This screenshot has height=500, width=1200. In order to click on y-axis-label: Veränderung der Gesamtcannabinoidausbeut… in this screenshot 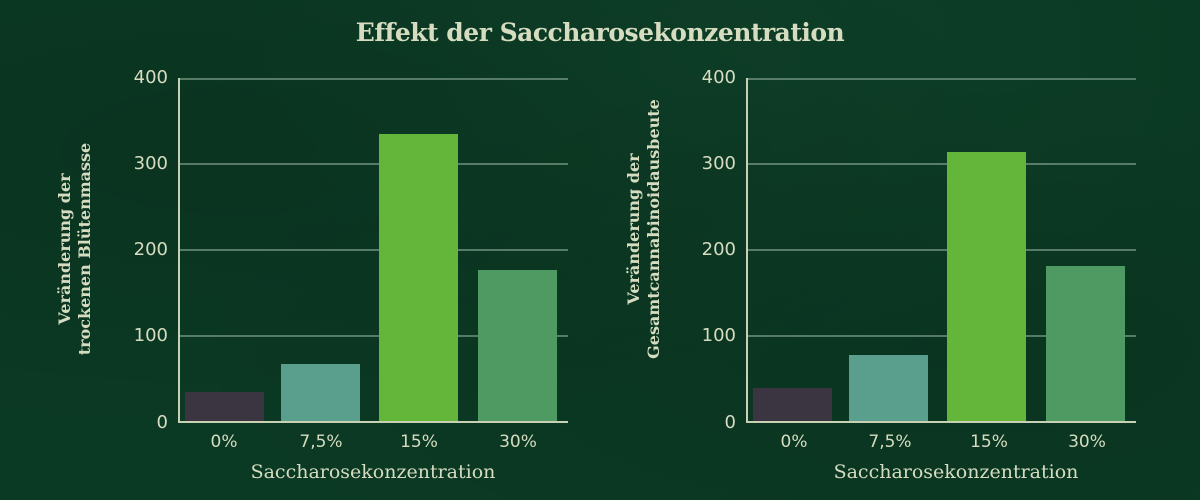, I will do `click(643, 229)`.